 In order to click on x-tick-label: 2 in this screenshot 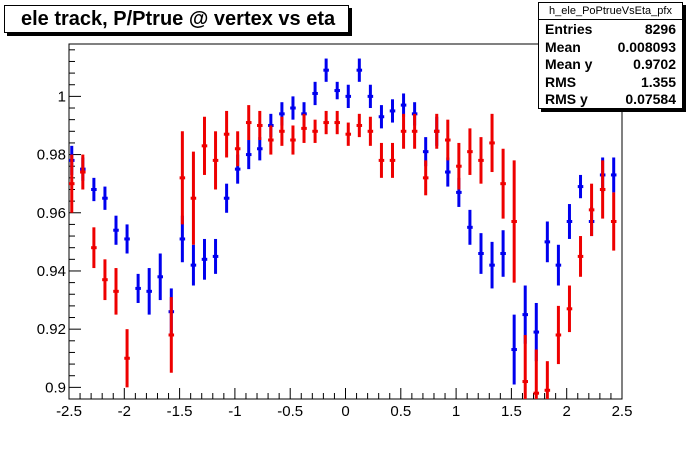, I will do `click(567, 411)`.